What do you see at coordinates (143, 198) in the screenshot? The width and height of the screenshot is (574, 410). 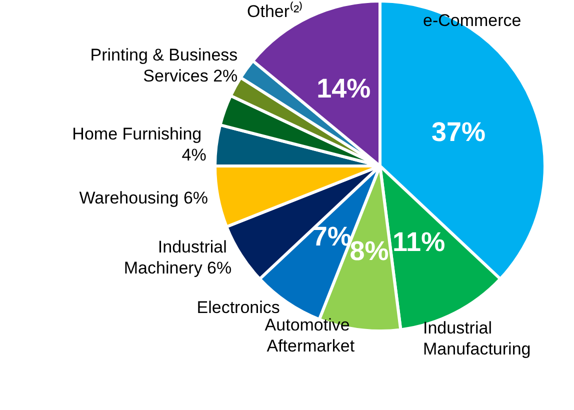 I see `slice-label: Warehousing 6%` at bounding box center [143, 198].